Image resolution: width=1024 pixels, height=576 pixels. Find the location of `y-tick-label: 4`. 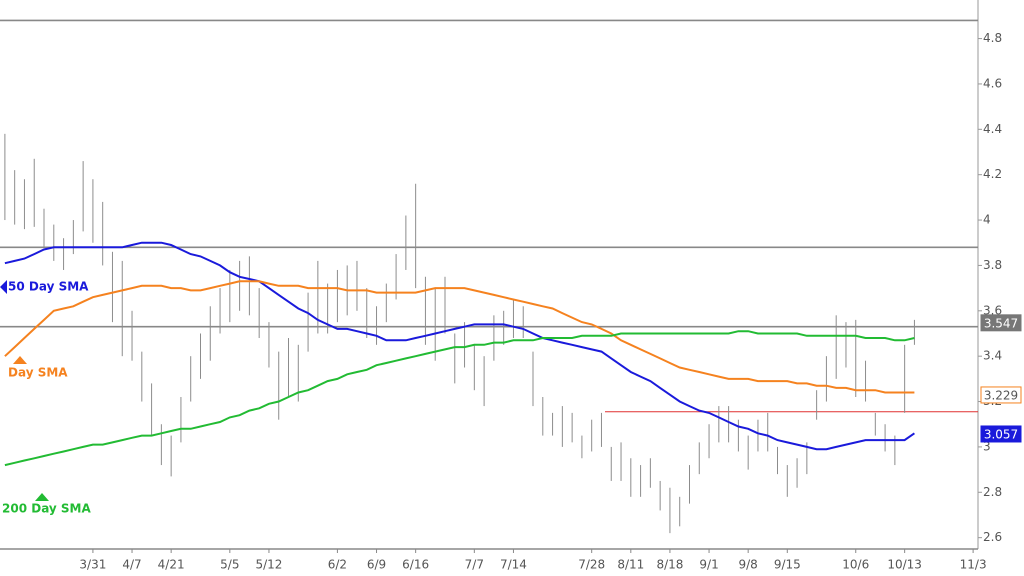

y-tick-label: 4 is located at coordinates (987, 220).